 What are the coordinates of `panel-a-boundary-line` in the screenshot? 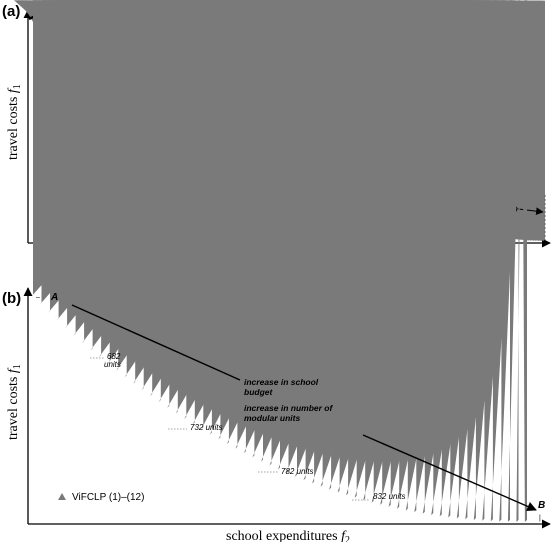 It's located at (41, 13).